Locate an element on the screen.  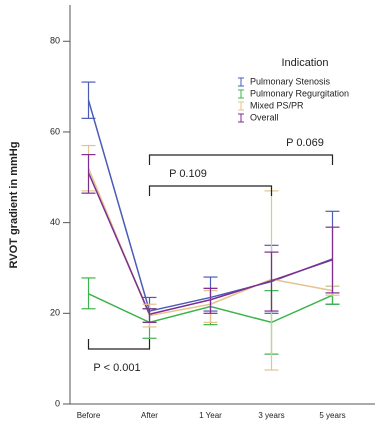
y-tick-label: 60 is located at coordinates (55, 131).